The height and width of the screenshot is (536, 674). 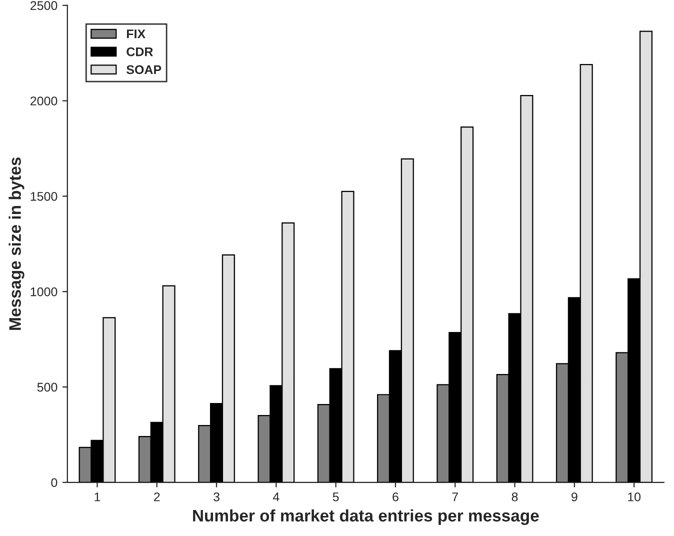 What do you see at coordinates (16, 243) in the screenshot?
I see `y-axis-title: Message size in bytes` at bounding box center [16, 243].